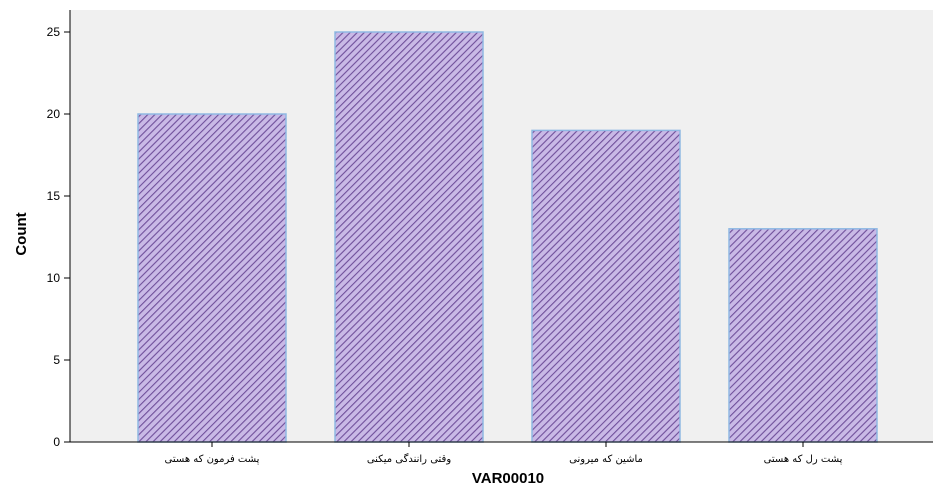  Describe the element at coordinates (212, 459) in the screenshot. I see `x-tick-label: پشت فرمون که هستی` at that location.